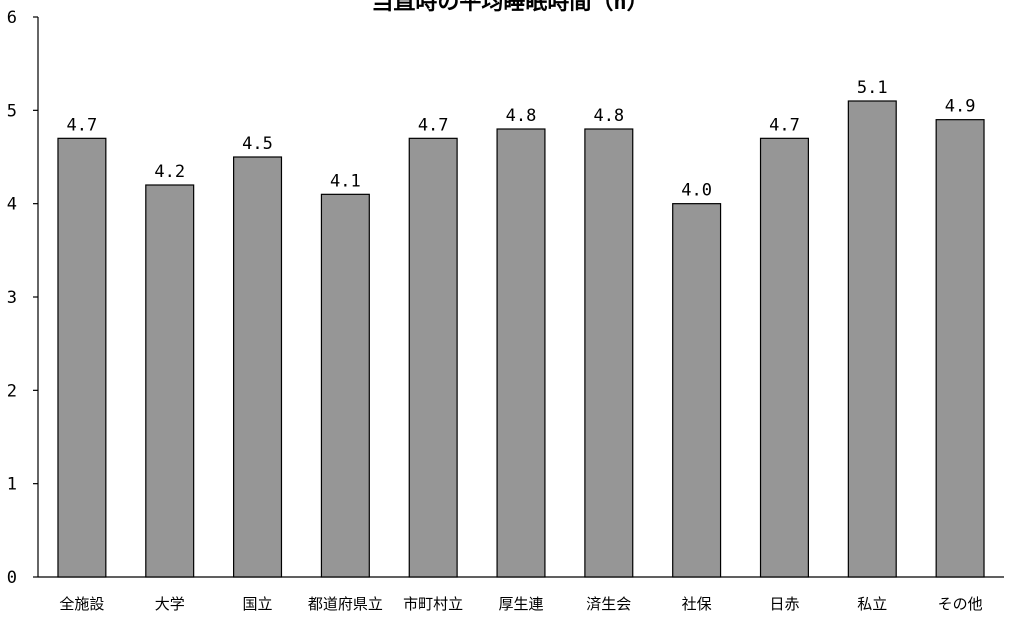 This screenshot has height=619, width=1014. What do you see at coordinates (12, 111) in the screenshot?
I see `y-tick-label: 5` at bounding box center [12, 111].